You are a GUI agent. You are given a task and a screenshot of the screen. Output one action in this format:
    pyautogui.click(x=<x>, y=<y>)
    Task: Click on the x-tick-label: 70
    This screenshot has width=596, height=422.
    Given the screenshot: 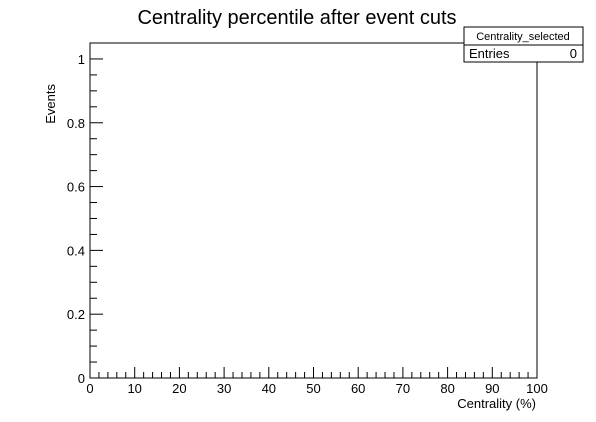 What is the action you would take?
    pyautogui.click(x=403, y=388)
    